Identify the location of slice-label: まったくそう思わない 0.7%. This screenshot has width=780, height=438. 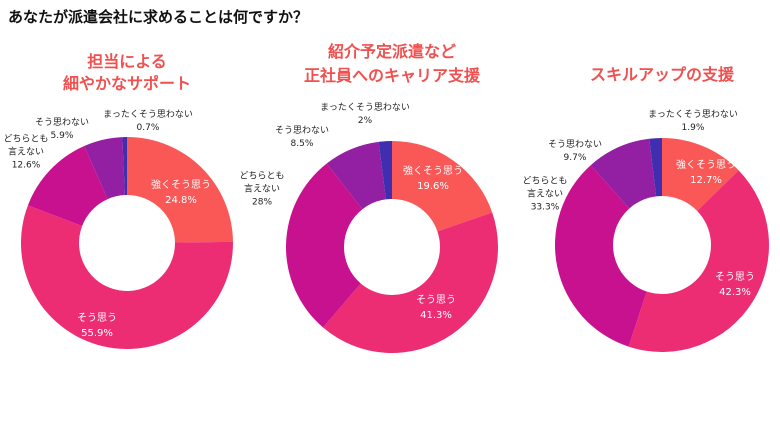
(148, 122).